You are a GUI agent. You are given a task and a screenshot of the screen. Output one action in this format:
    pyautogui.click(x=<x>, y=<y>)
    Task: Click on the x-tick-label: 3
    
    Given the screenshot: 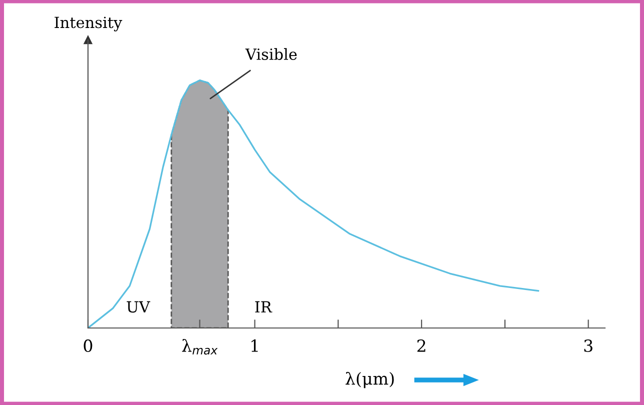 What is the action you would take?
    pyautogui.click(x=588, y=345)
    